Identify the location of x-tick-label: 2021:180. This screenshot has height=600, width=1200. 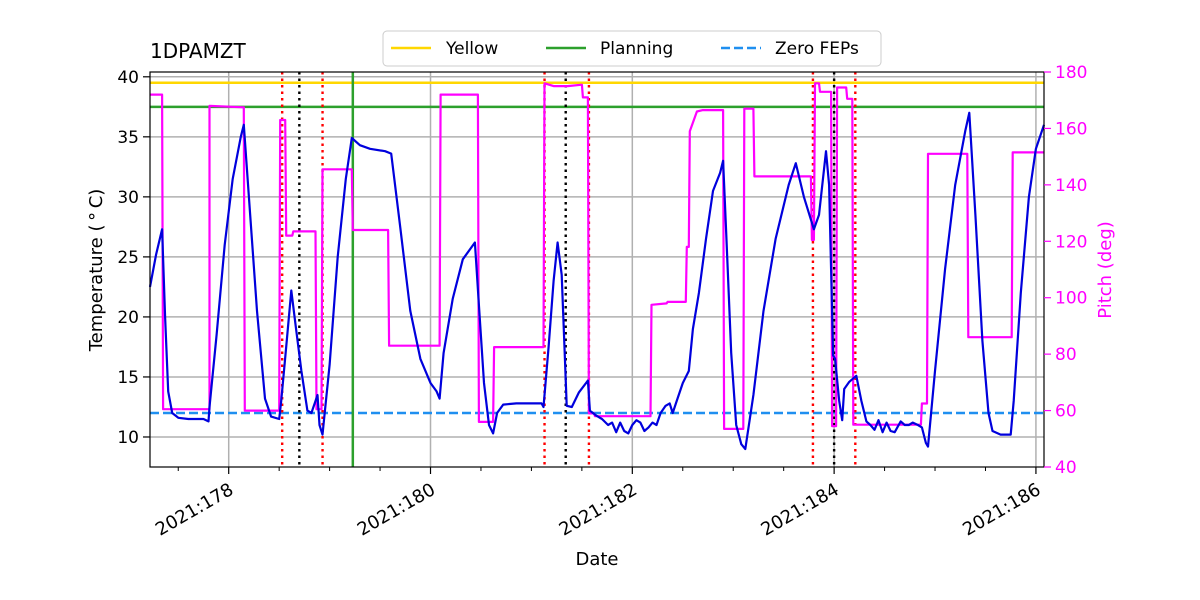
(396, 509).